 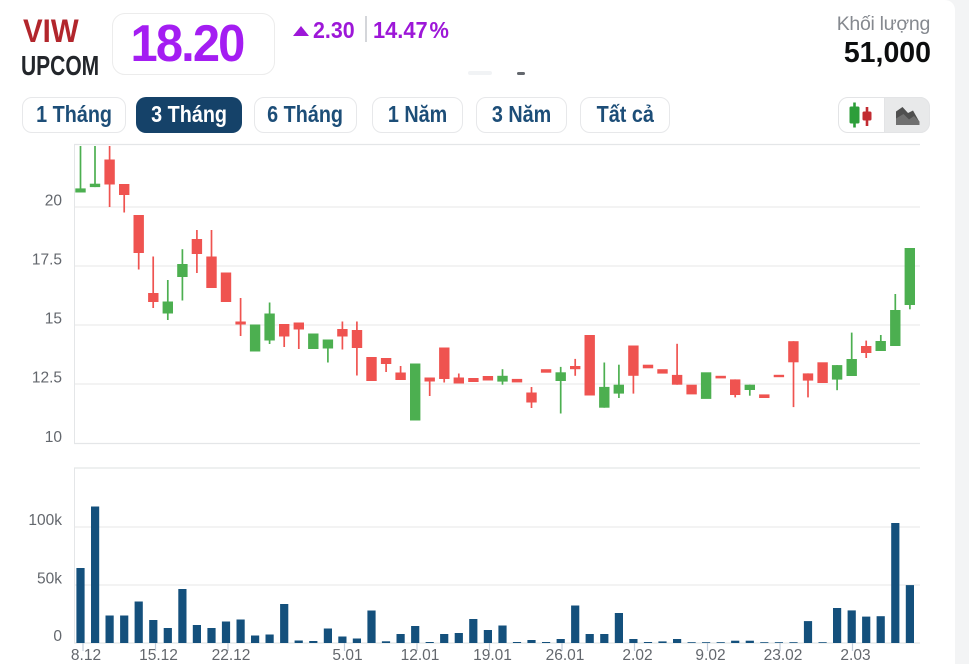 I want to click on svg-text: 100k, so click(x=45, y=520).